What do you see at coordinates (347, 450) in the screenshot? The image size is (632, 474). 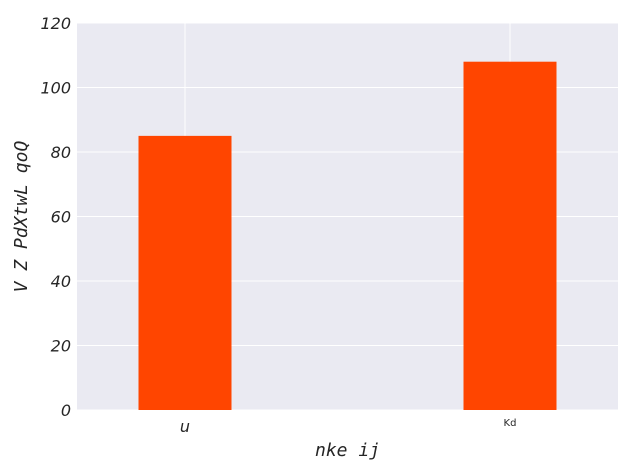 I see `x-axis-label: nke ij` at bounding box center [347, 450].